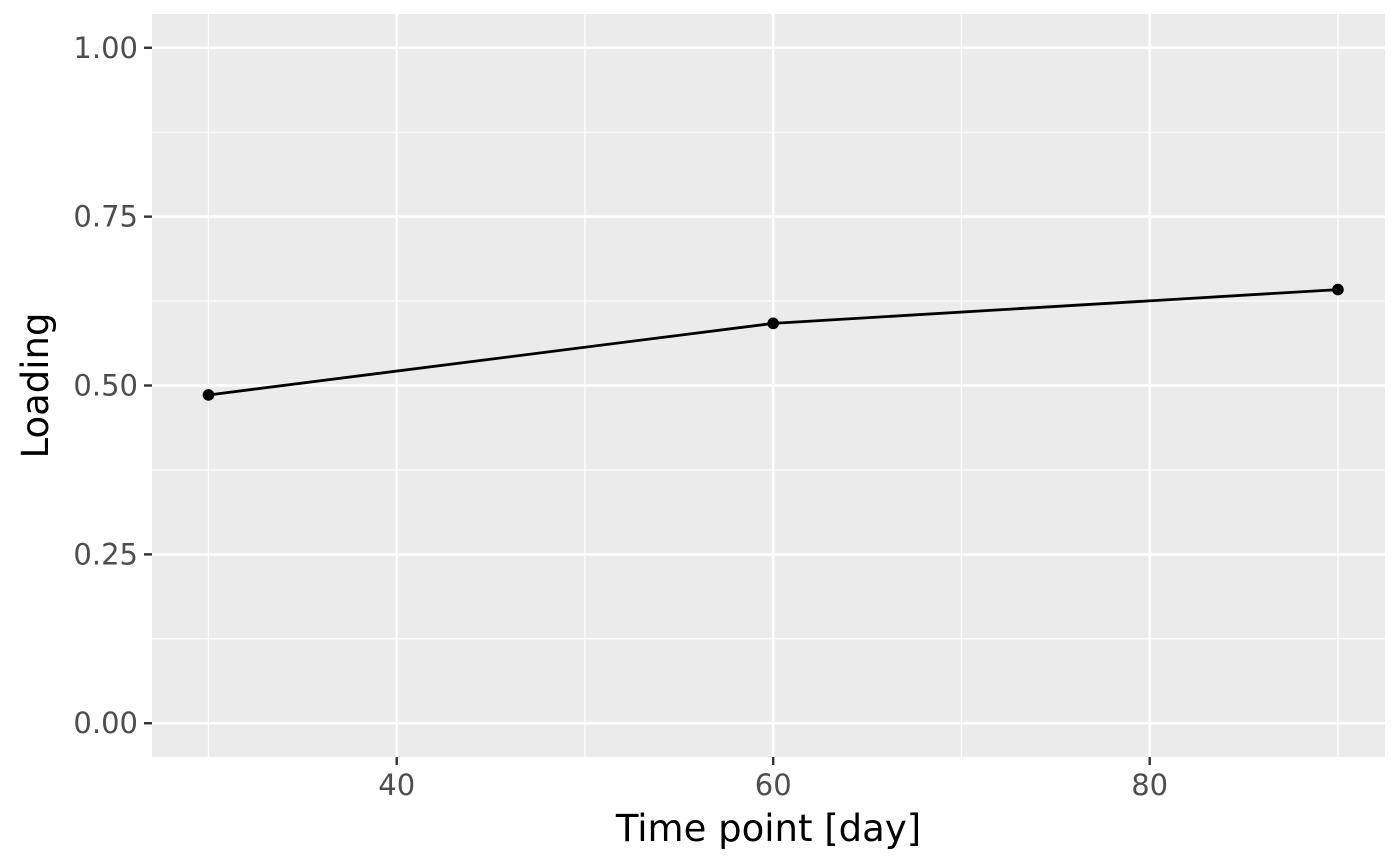 The image size is (1400, 865). Describe the element at coordinates (773, 342) in the screenshot. I see `data-series` at that location.